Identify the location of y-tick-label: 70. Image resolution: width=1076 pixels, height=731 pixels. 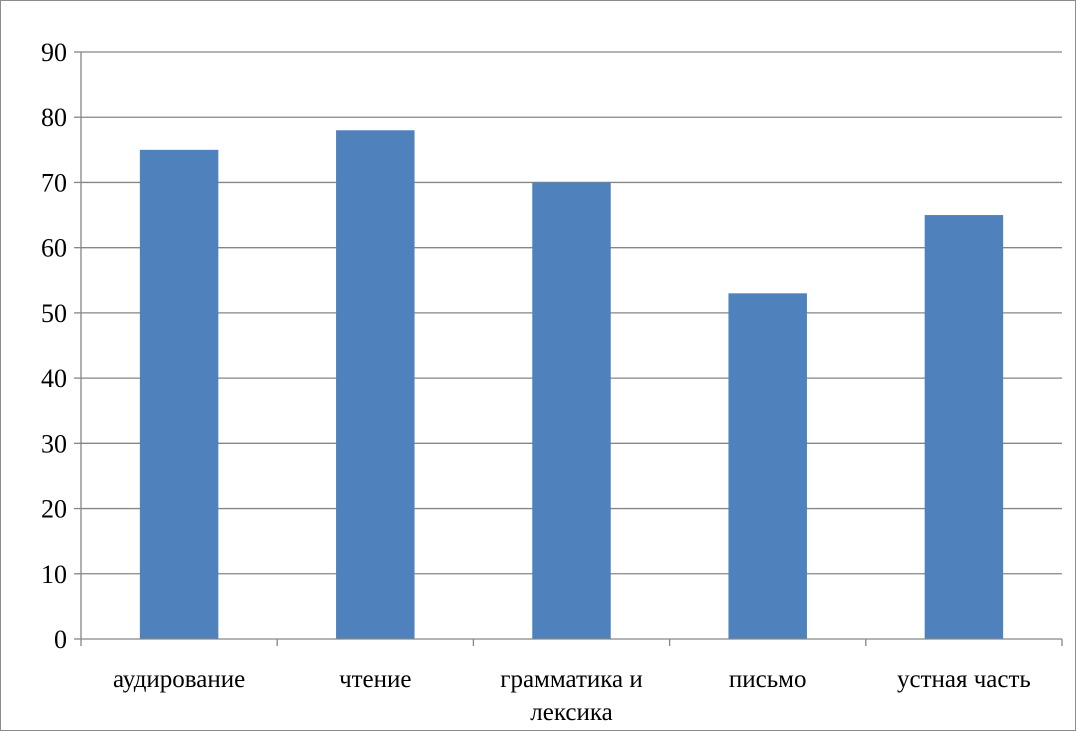
(54, 182).